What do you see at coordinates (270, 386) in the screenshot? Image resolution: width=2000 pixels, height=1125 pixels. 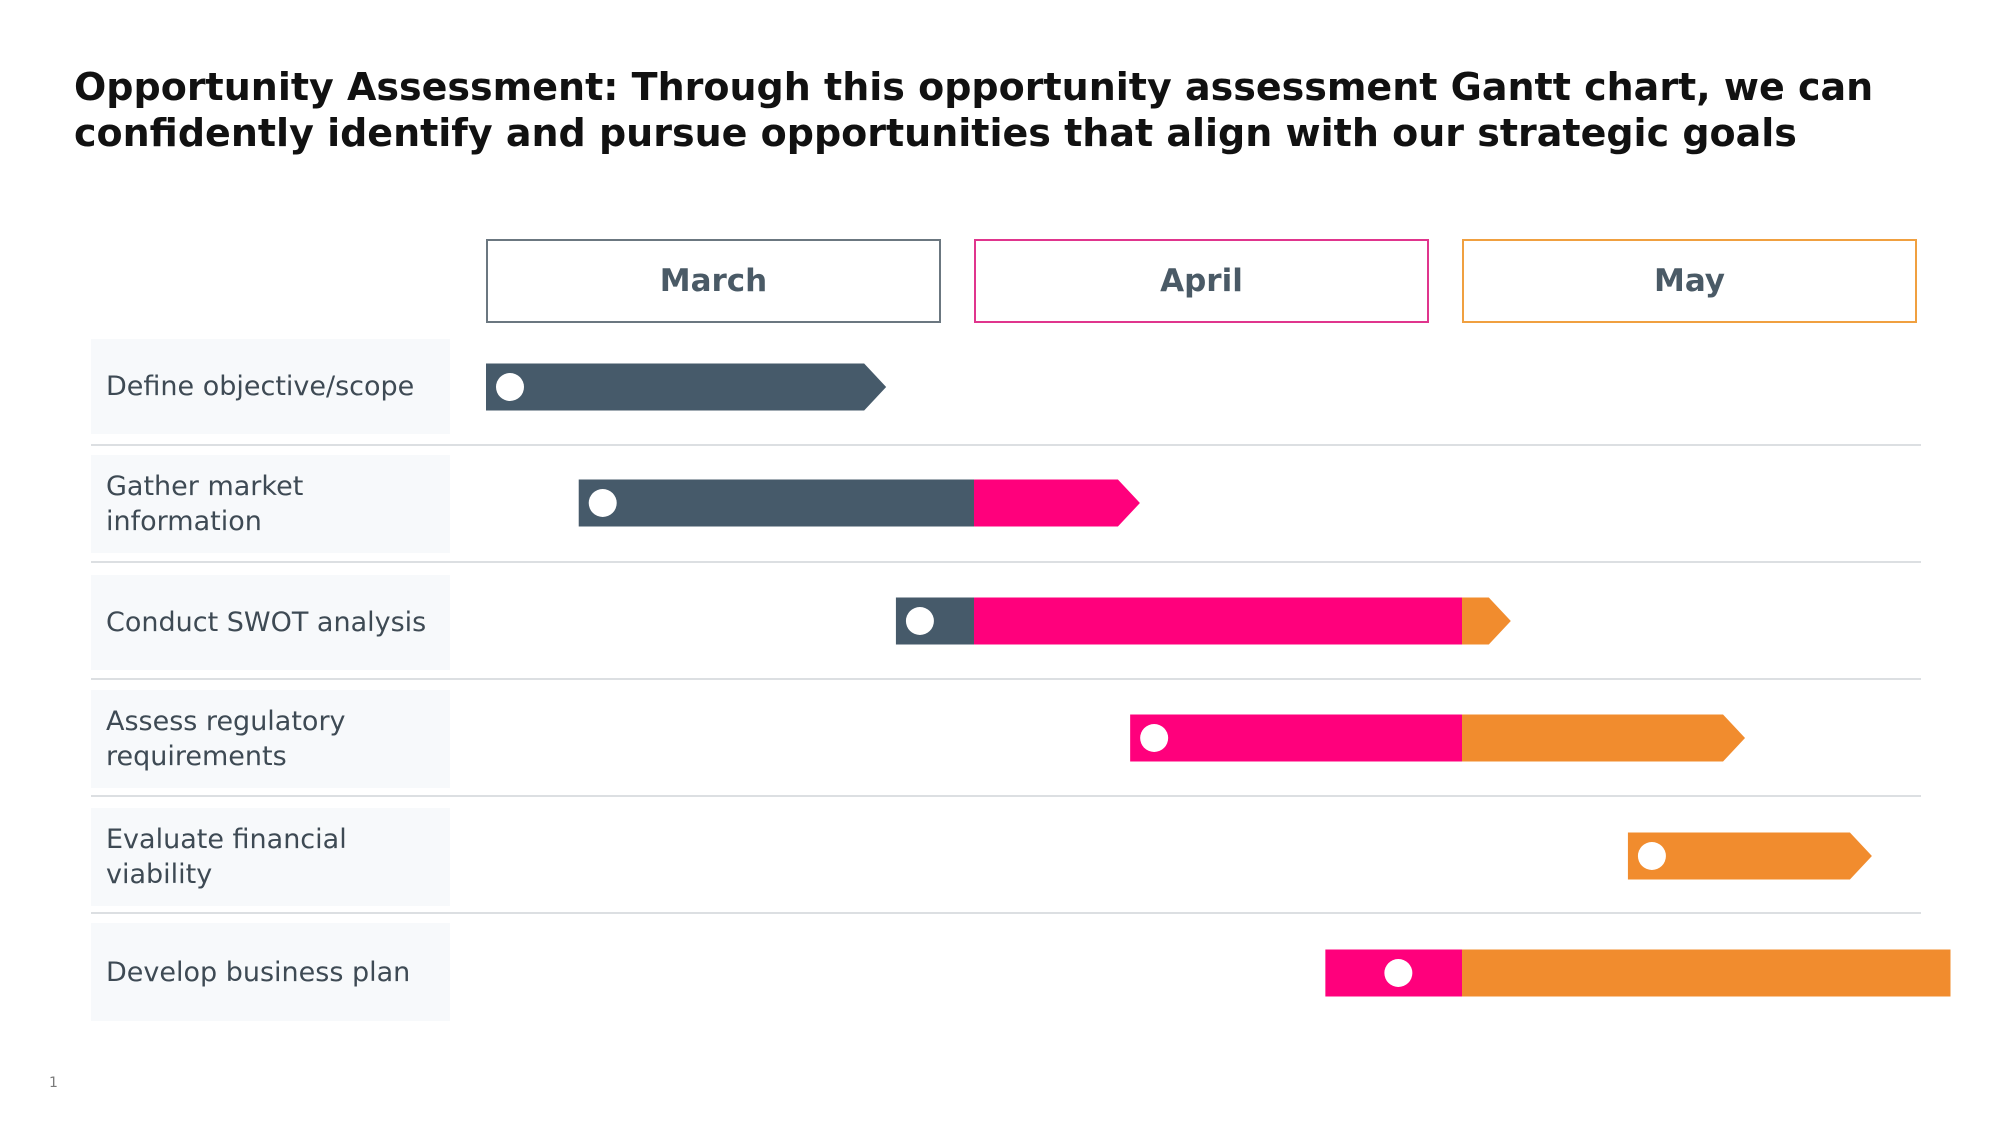 I see `task-label-define-objective: Define objective/scope` at bounding box center [270, 386].